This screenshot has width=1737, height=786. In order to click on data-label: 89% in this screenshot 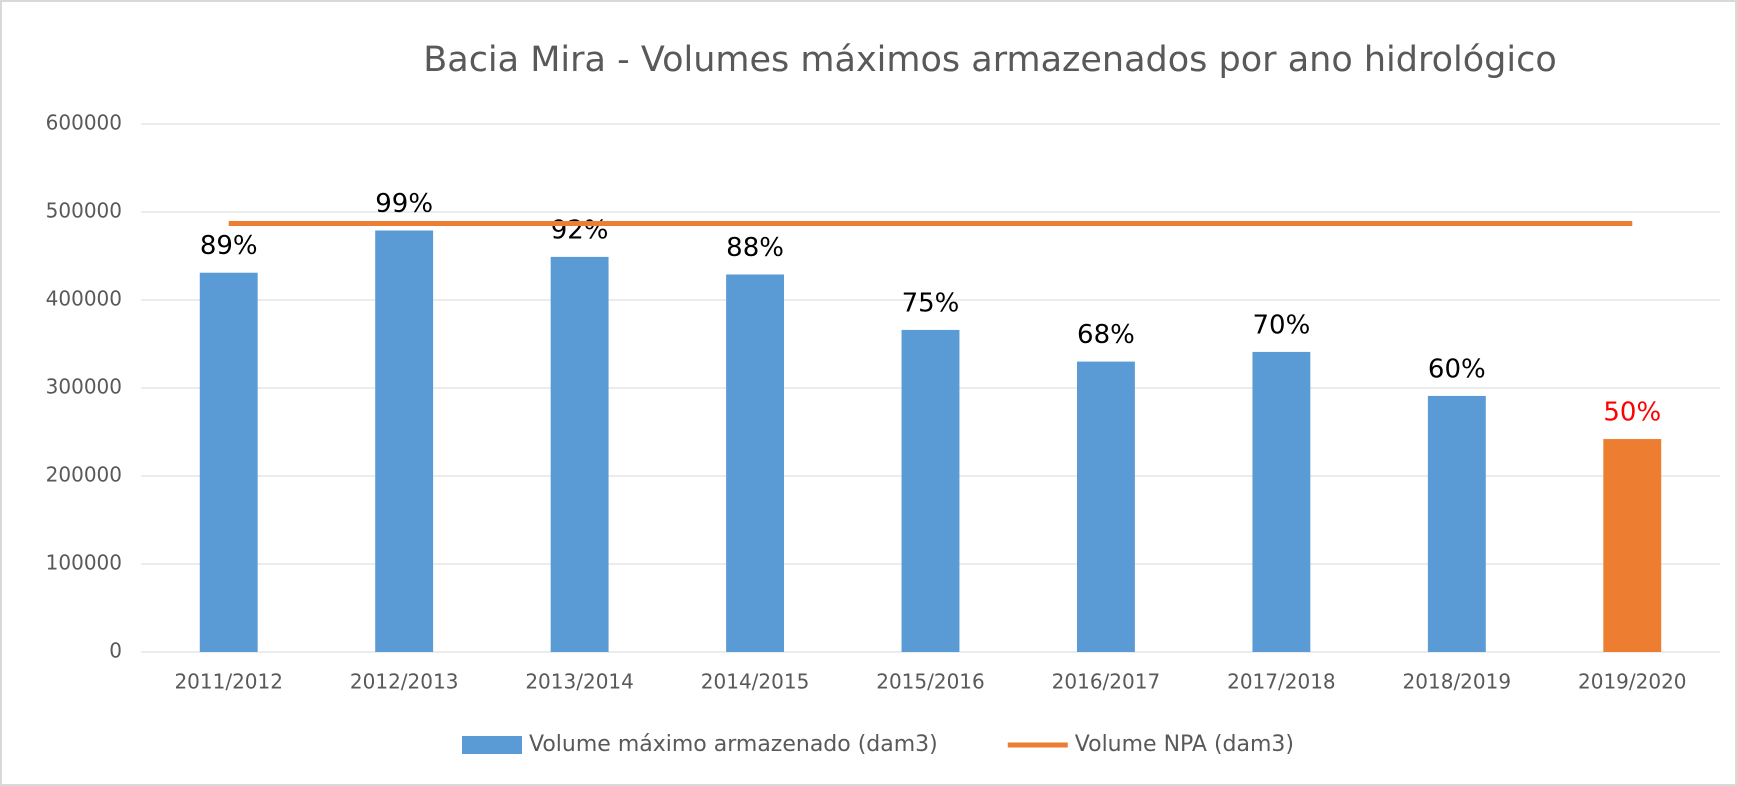, I will do `click(229, 246)`.